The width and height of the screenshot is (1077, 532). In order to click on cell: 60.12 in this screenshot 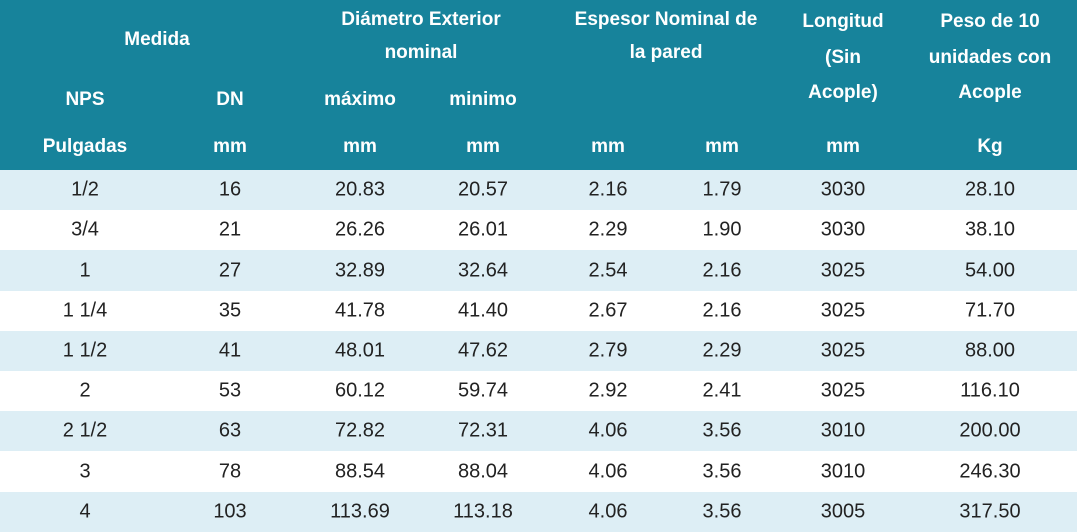, I will do `click(360, 390)`.